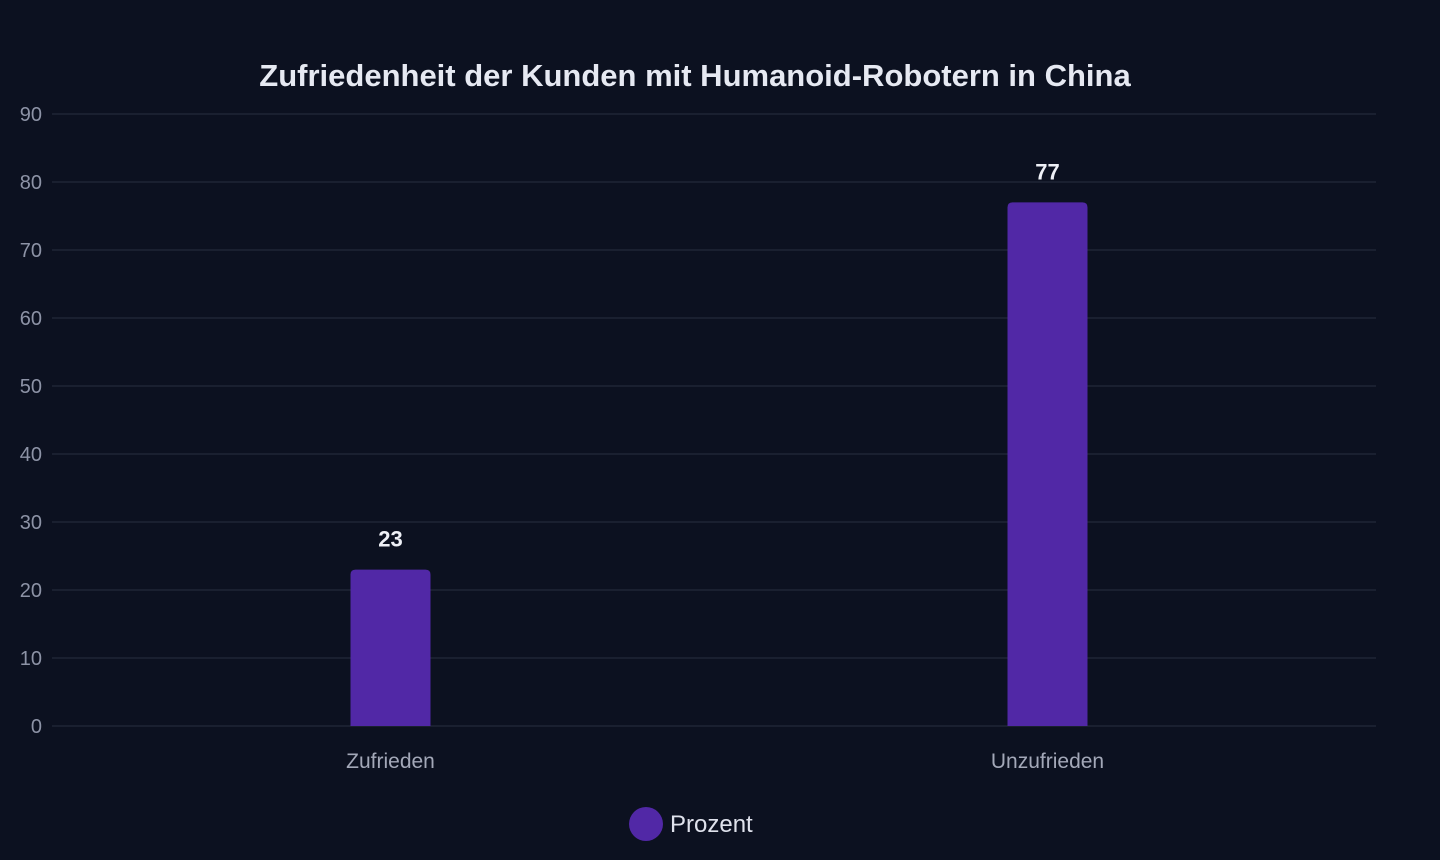 The image size is (1440, 860). What do you see at coordinates (711, 824) in the screenshot?
I see `legend-label-prozent: Prozent` at bounding box center [711, 824].